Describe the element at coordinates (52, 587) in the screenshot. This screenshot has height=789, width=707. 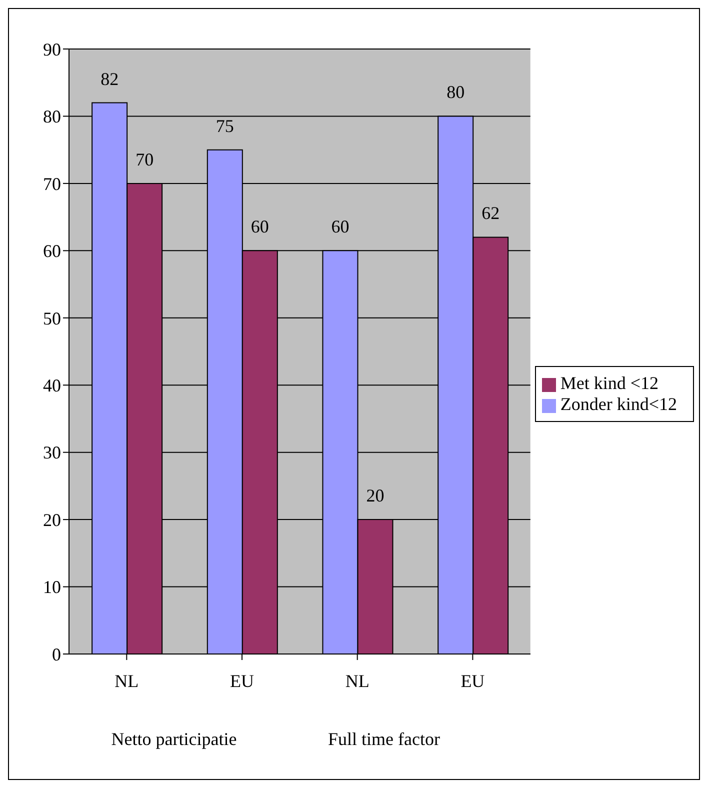
I see `y-tick-label: 10` at that location.